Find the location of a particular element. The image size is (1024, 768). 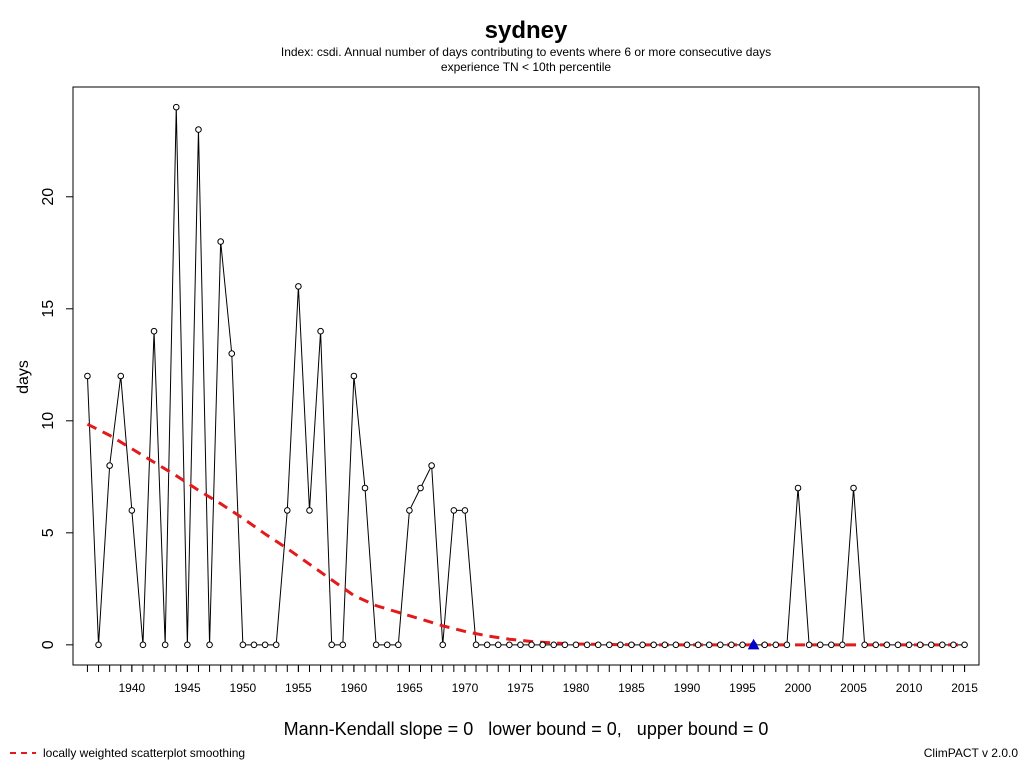

x-tick-label: 1995 is located at coordinates (742, 688).